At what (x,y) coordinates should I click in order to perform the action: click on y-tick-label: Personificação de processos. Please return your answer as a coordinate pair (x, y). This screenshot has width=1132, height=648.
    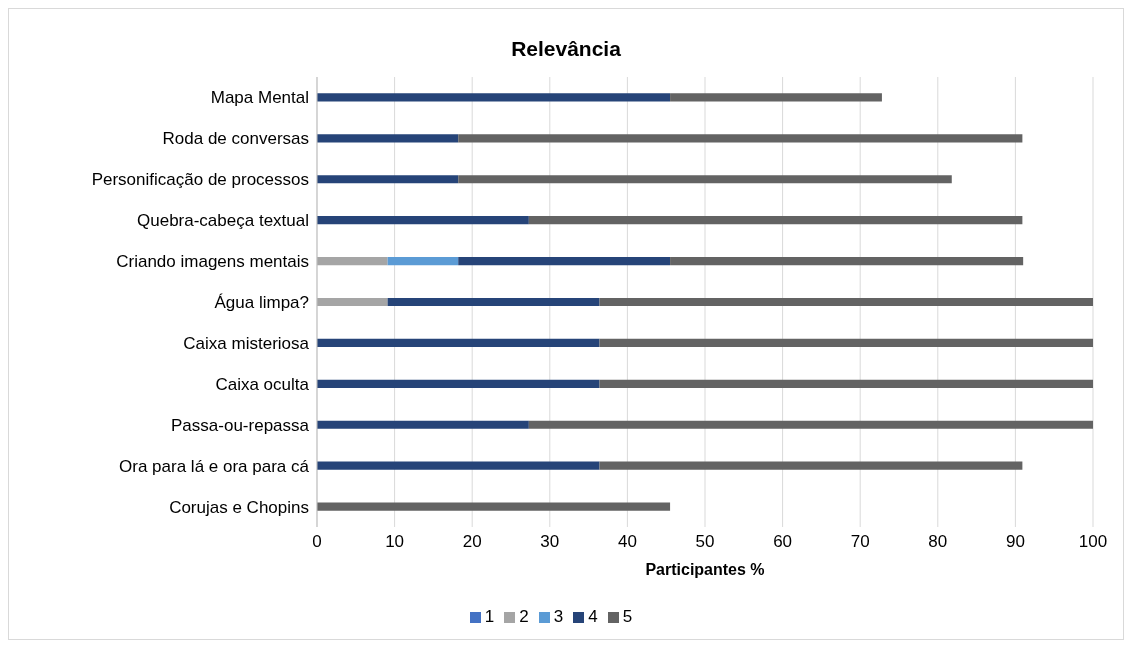
    Looking at the image, I should click on (200, 180).